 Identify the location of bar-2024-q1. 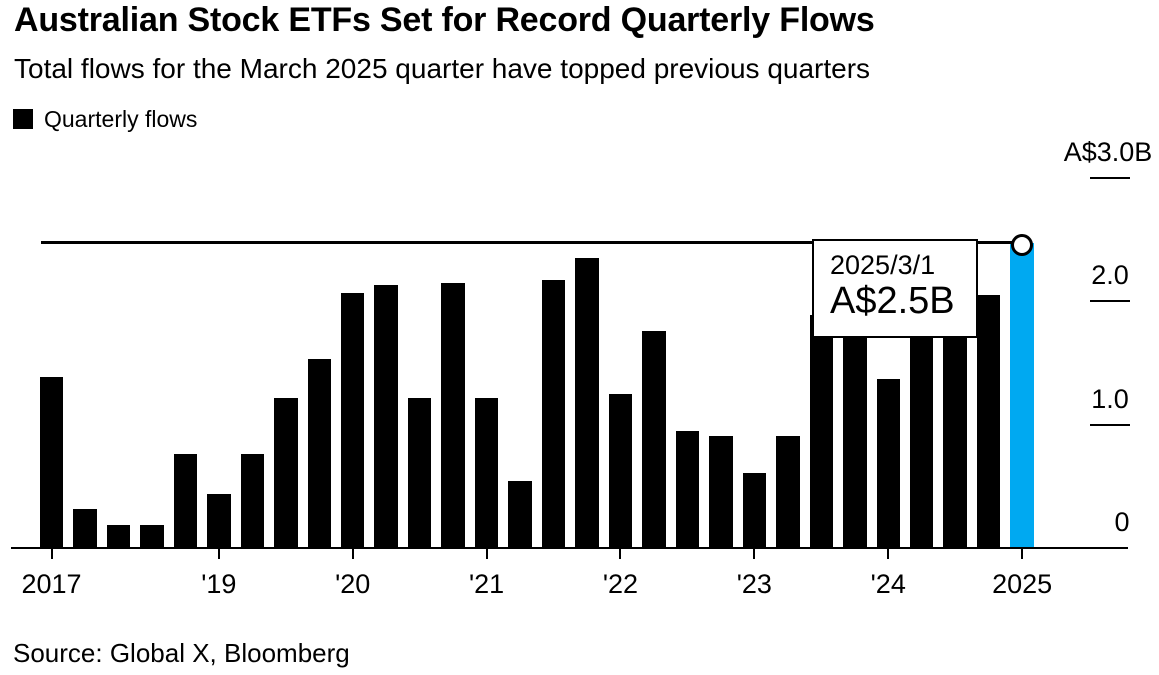
(888, 463).